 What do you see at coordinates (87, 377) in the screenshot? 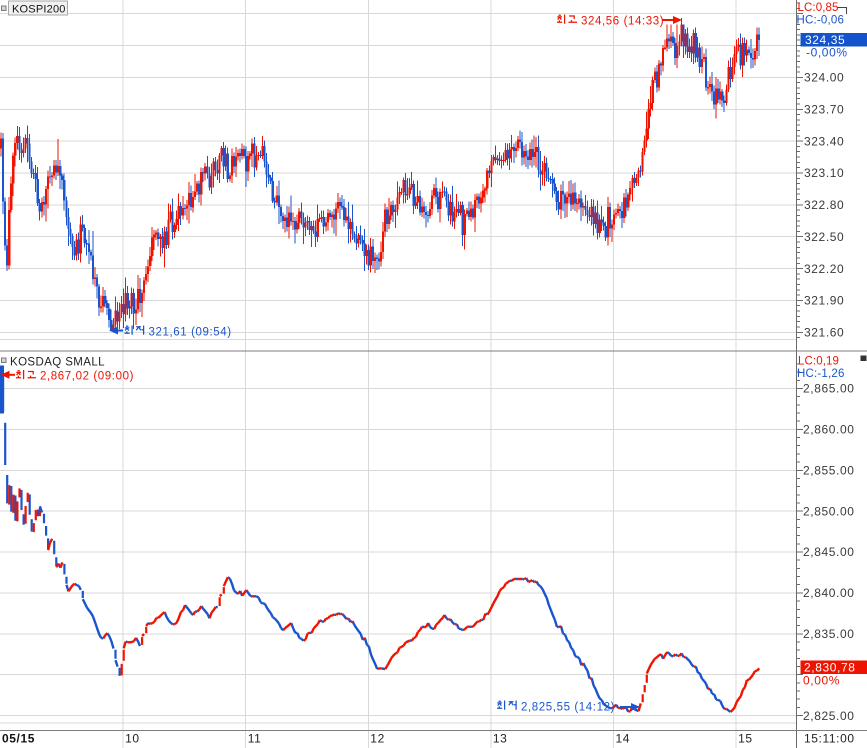
I see `svg-text: 2,867,02 (09:00)` at bounding box center [87, 377].